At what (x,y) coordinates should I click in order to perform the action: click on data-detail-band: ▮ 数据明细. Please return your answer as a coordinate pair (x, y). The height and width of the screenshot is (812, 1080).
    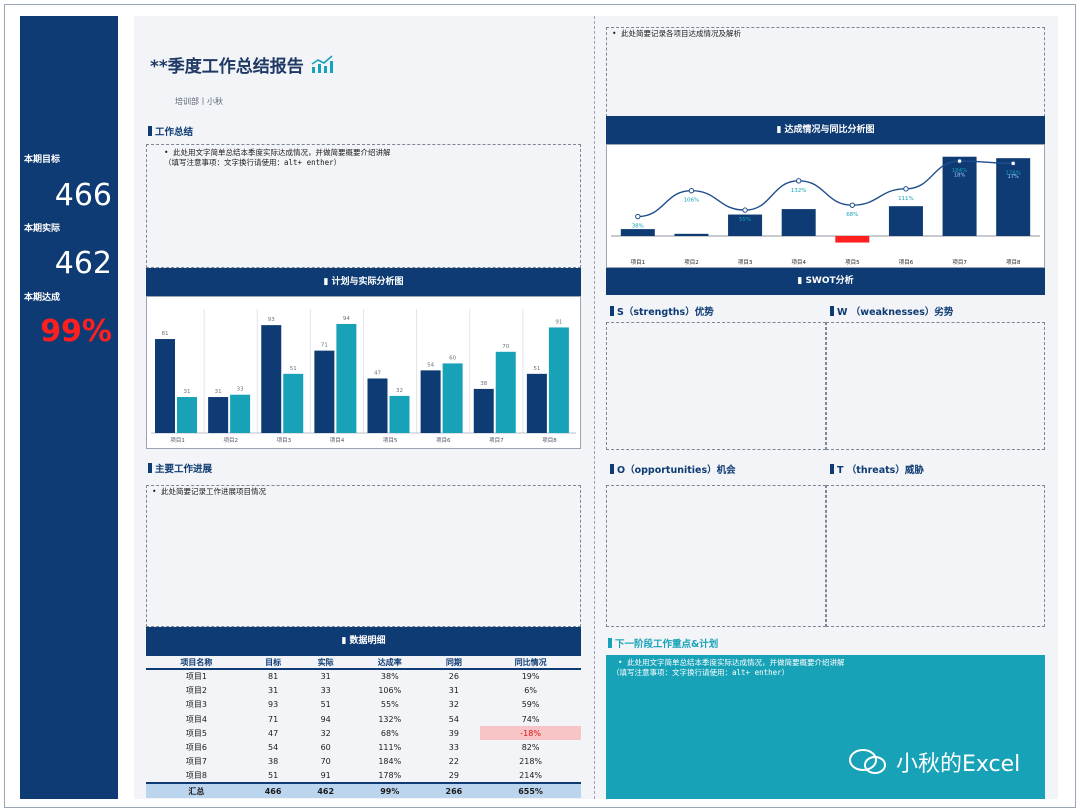
    Looking at the image, I should click on (363, 641).